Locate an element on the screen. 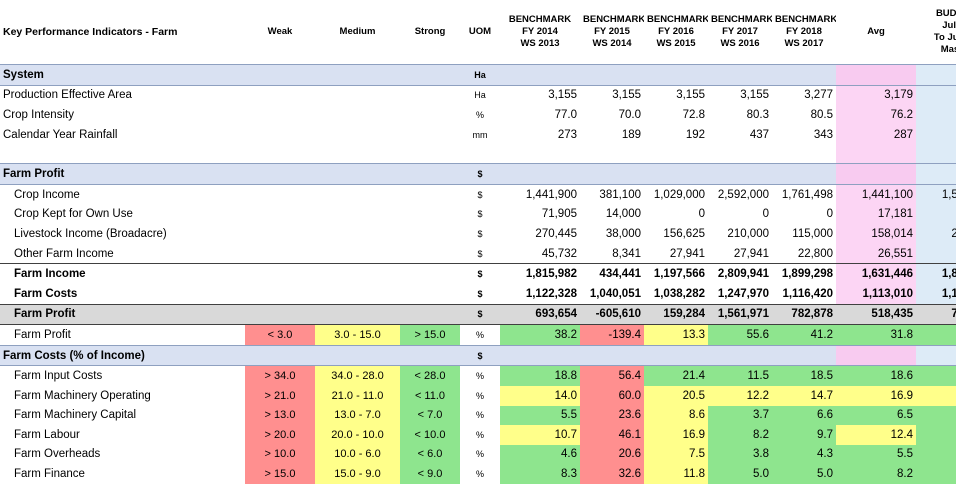 This screenshot has width=956, height=484. benchmark-header-1: BENCHMARK FY 2014 WS 2013 is located at coordinates (540, 31).